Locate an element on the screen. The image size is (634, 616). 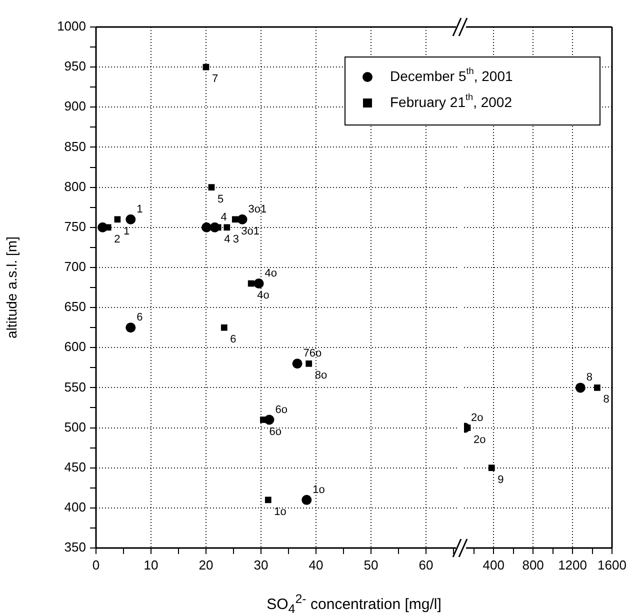
y-tick-label: 900 is located at coordinates (75, 106).